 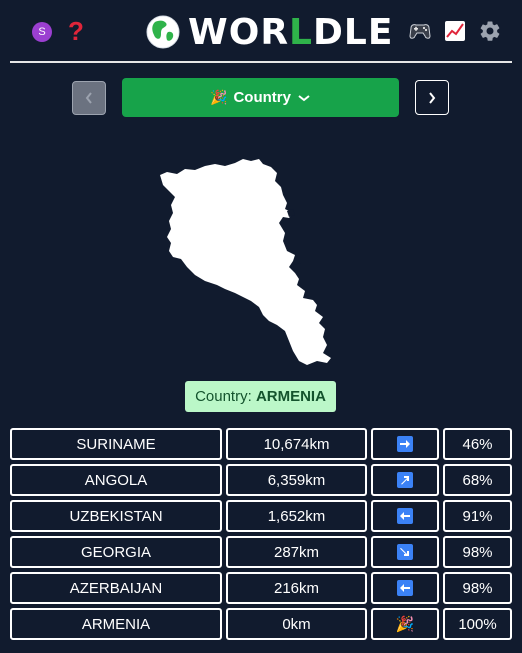 I want to click on guess-row: UZBEKISTAN 1,652km 91%, so click(x=261, y=516).